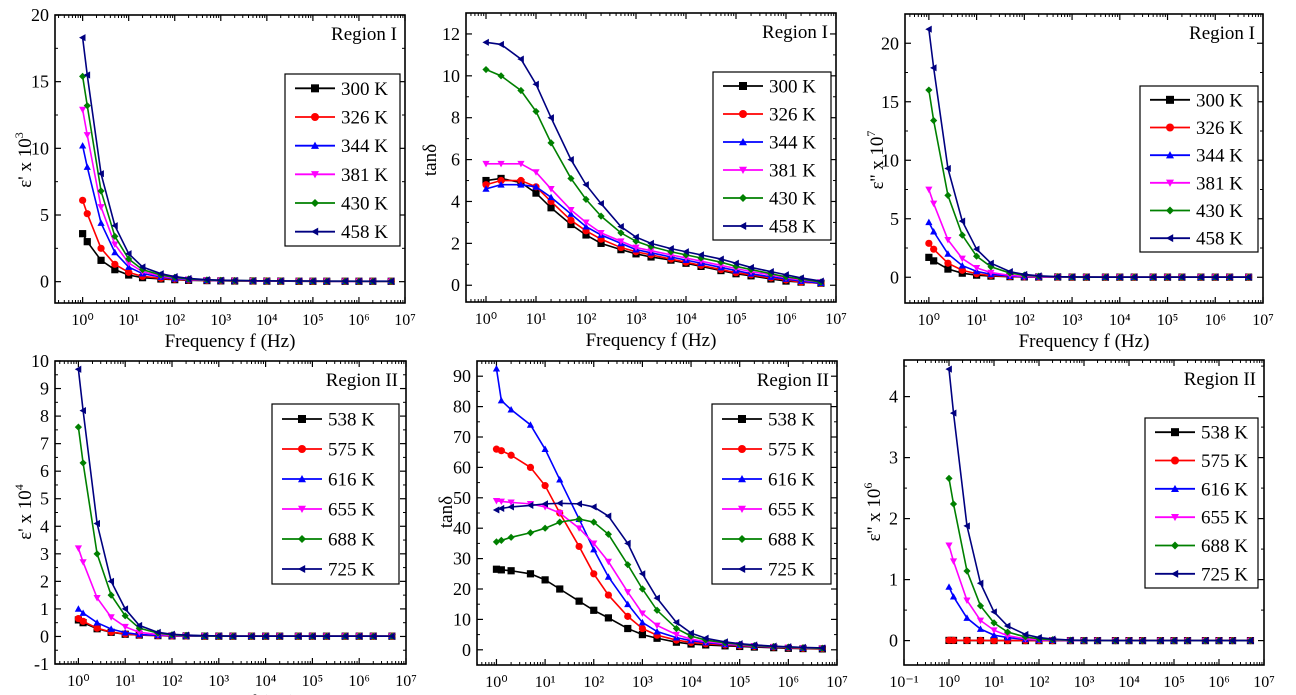 The height and width of the screenshot is (695, 1296). I want to click on legend: 300 K 326 K 344 K 381 K 430 K 458 K, so click(342, 160).